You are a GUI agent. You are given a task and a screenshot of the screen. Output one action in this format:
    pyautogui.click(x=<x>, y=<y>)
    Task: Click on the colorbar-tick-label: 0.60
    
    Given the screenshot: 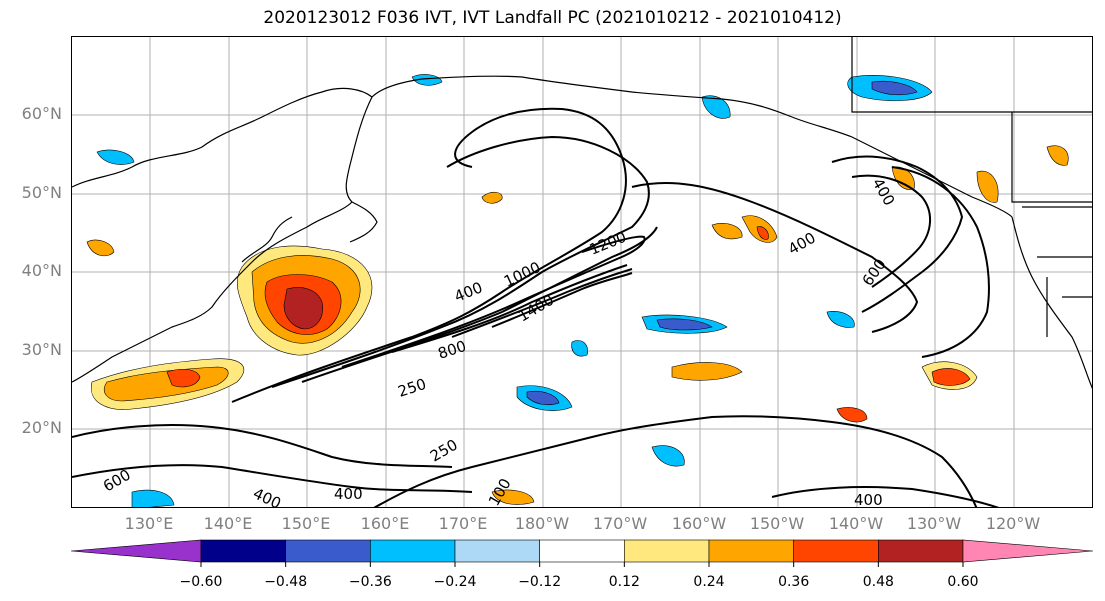 What is the action you would take?
    pyautogui.click(x=963, y=582)
    